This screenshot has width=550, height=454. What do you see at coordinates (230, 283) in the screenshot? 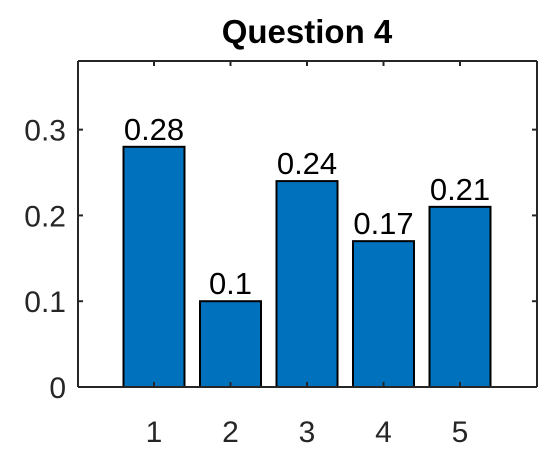
I see `data-label-2: 0.1` at bounding box center [230, 283].